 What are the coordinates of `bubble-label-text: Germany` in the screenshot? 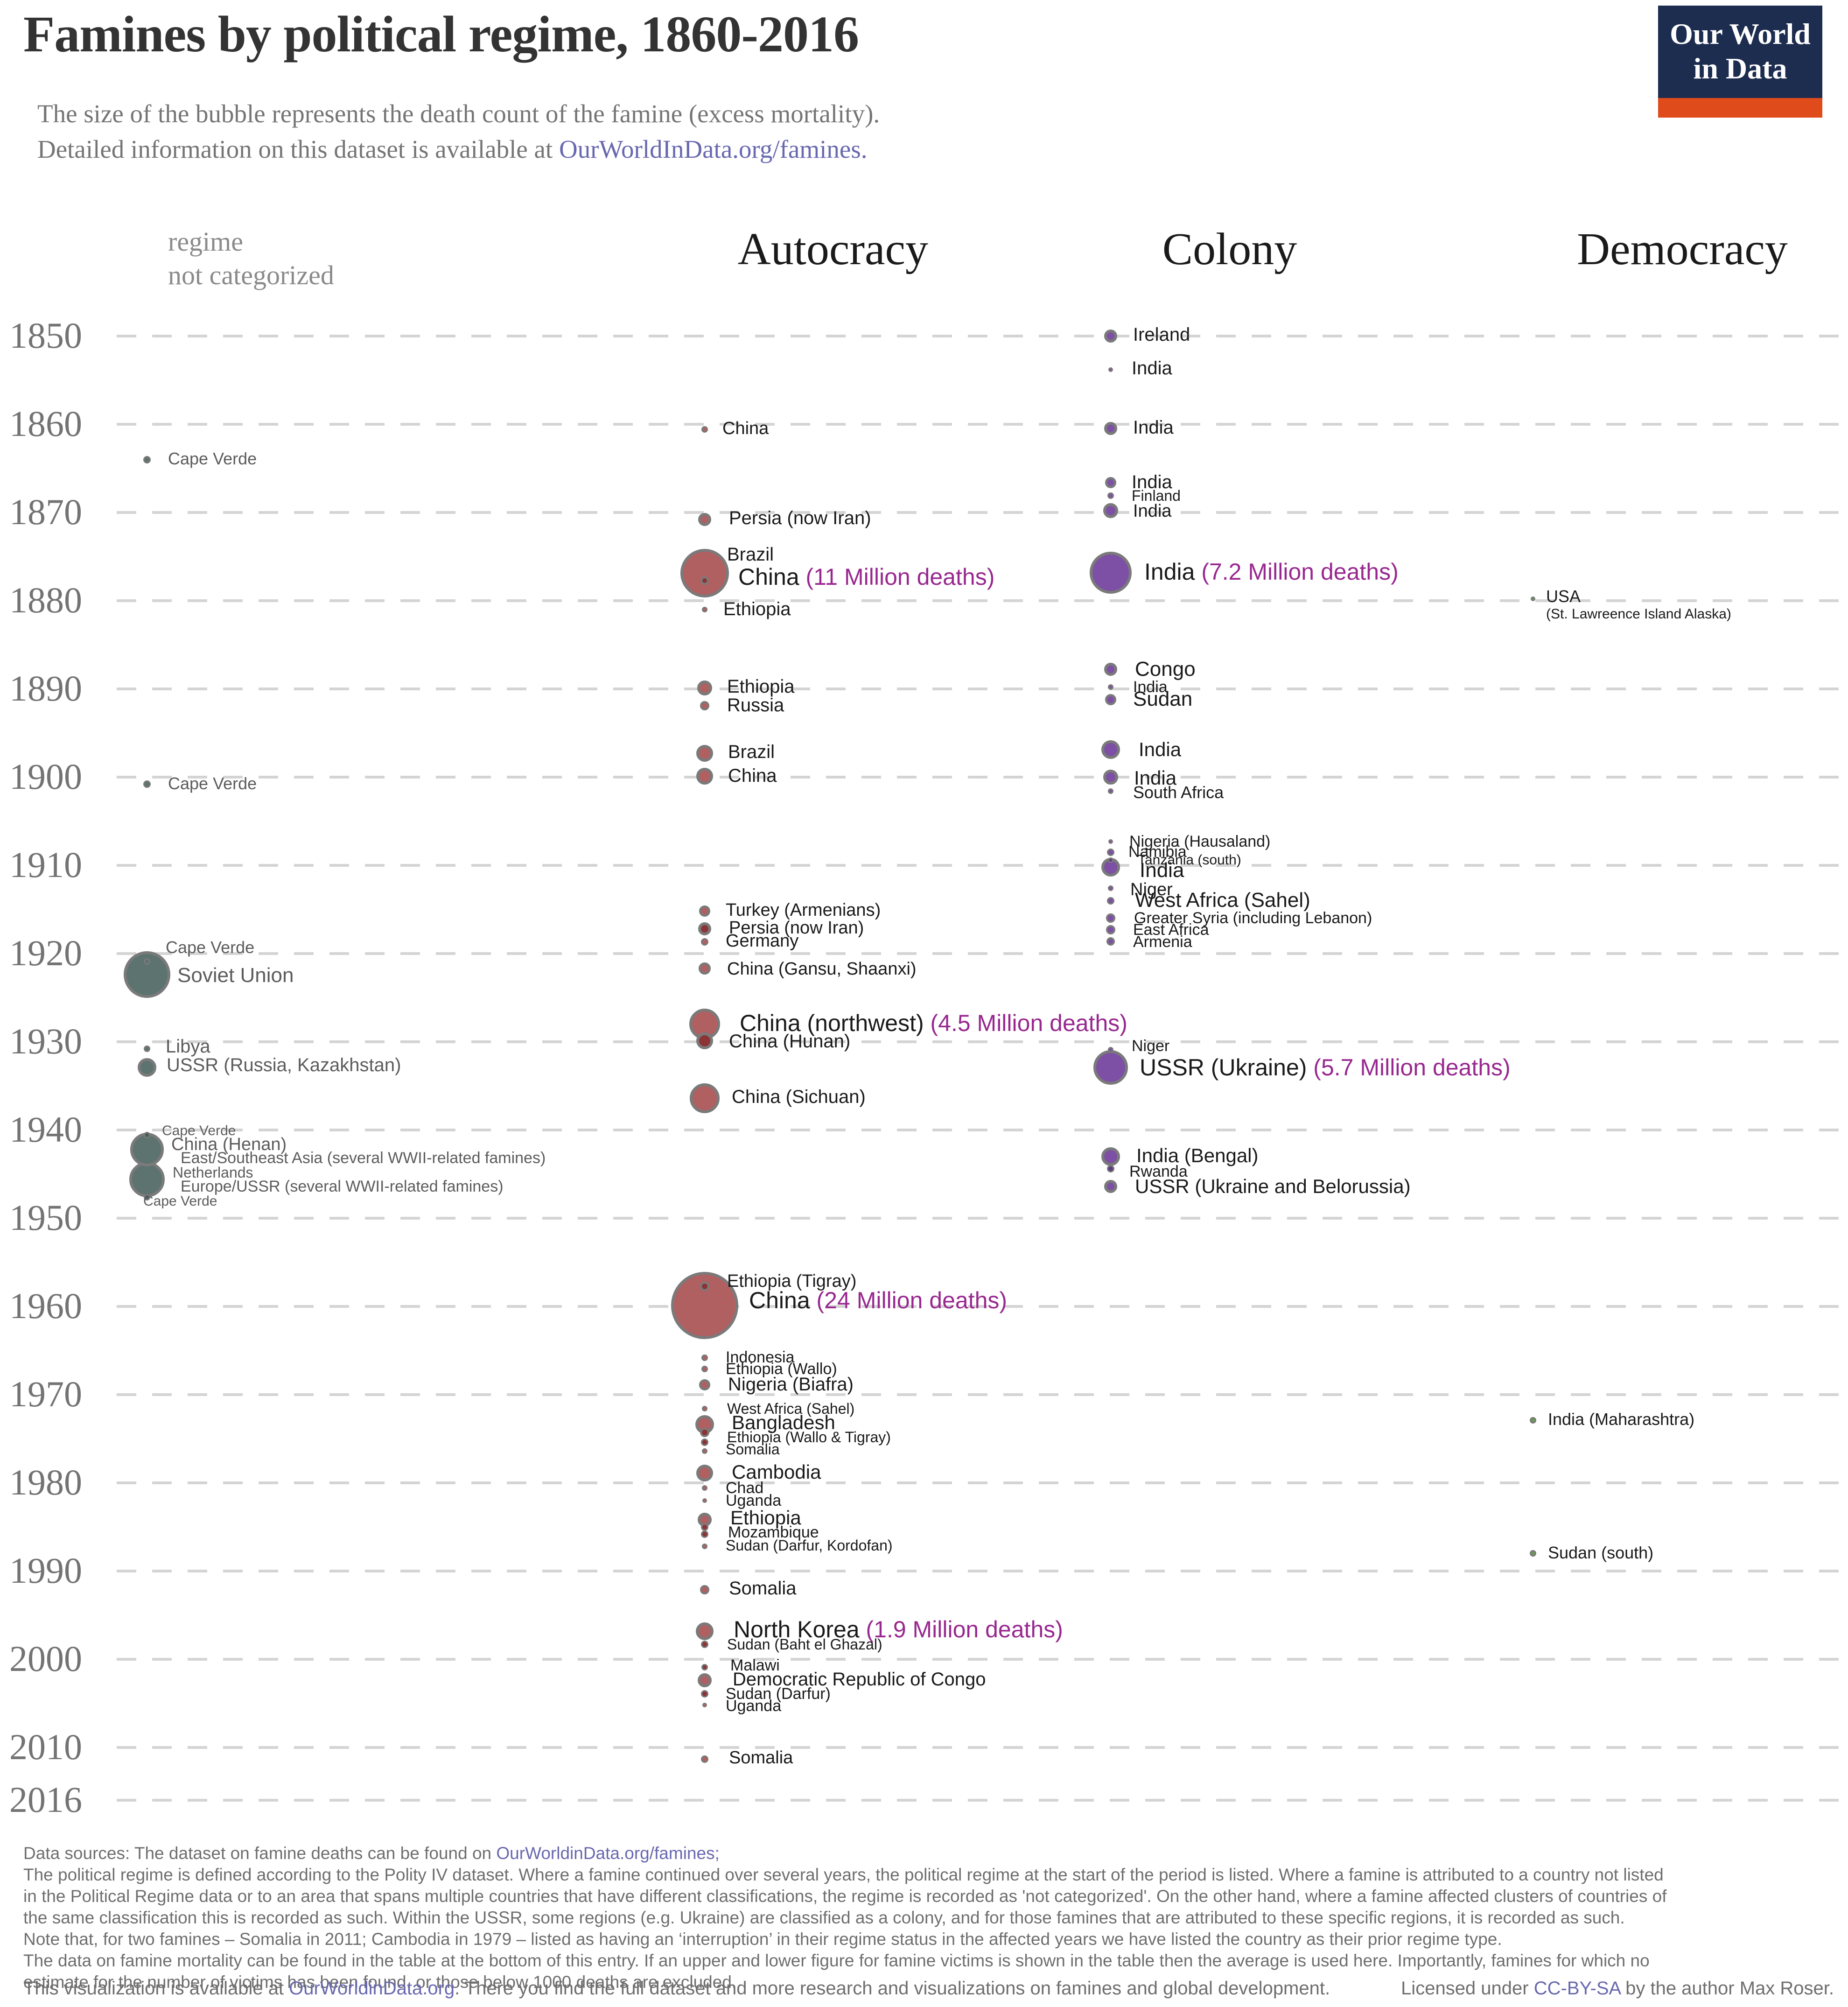 It's located at (762, 941).